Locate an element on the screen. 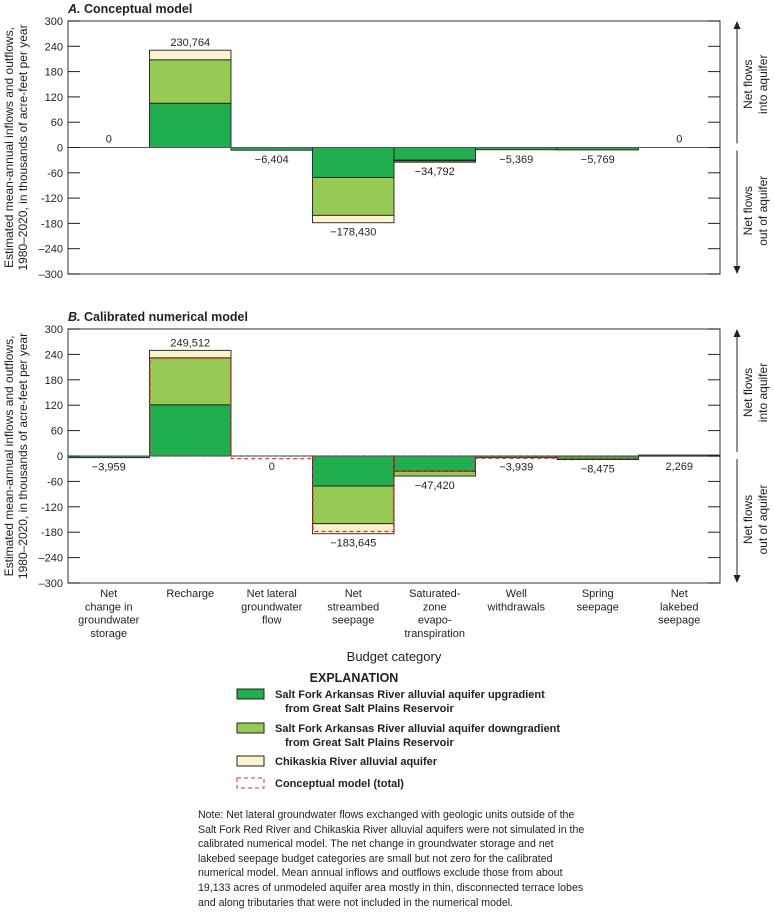 Image resolution: width=775 pixels, height=914 pixels. side-label-out-of-aquifer: out of aquifer is located at coordinates (763, 519).